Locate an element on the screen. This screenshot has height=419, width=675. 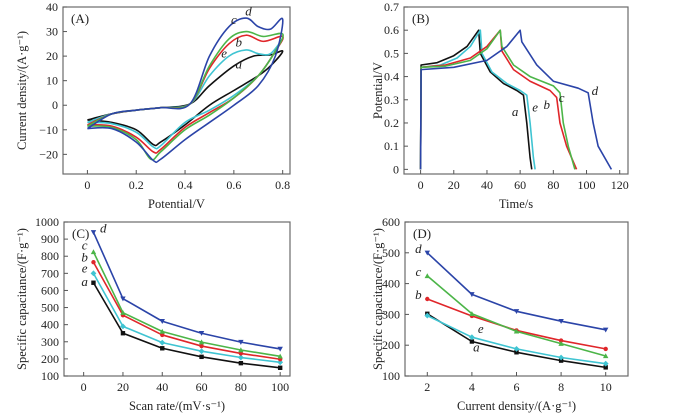
x-tick-label: 0.2 is located at coordinates (136, 185).